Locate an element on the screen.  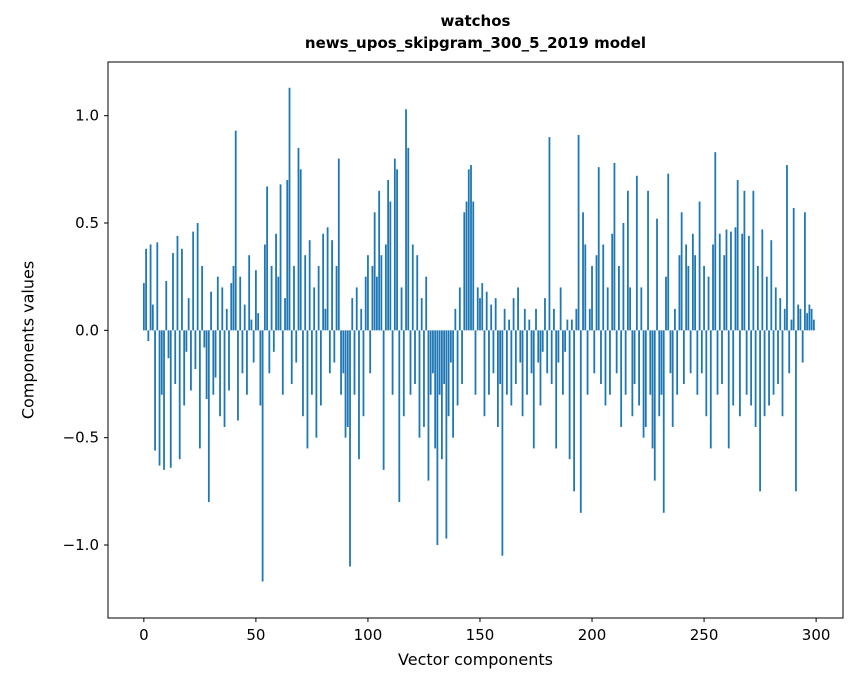
y-tick-label: −1.0 is located at coordinates (81, 545).